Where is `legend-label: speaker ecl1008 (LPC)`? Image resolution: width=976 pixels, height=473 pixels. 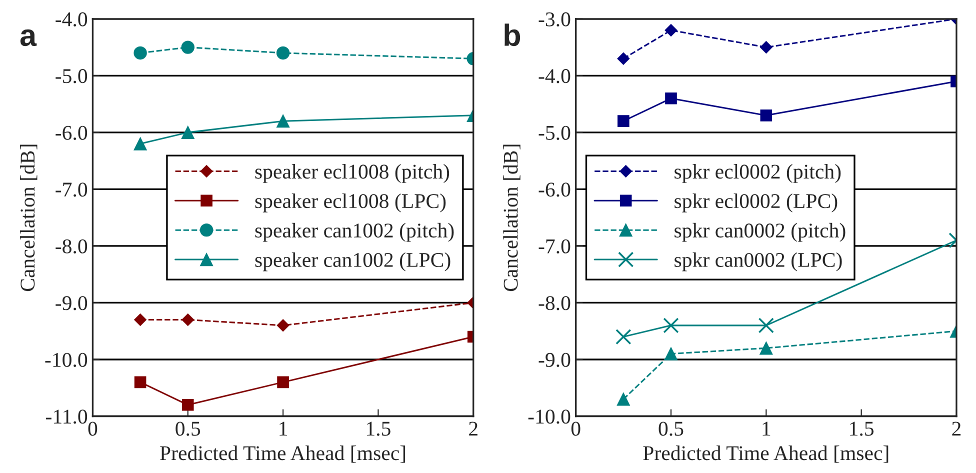
legend-label: speaker ecl1008 (LPC) is located at coordinates (350, 202).